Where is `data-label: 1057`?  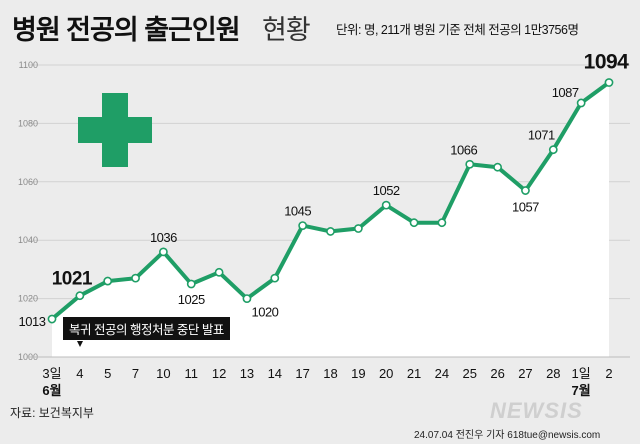
data-label: 1057 is located at coordinates (525, 207).